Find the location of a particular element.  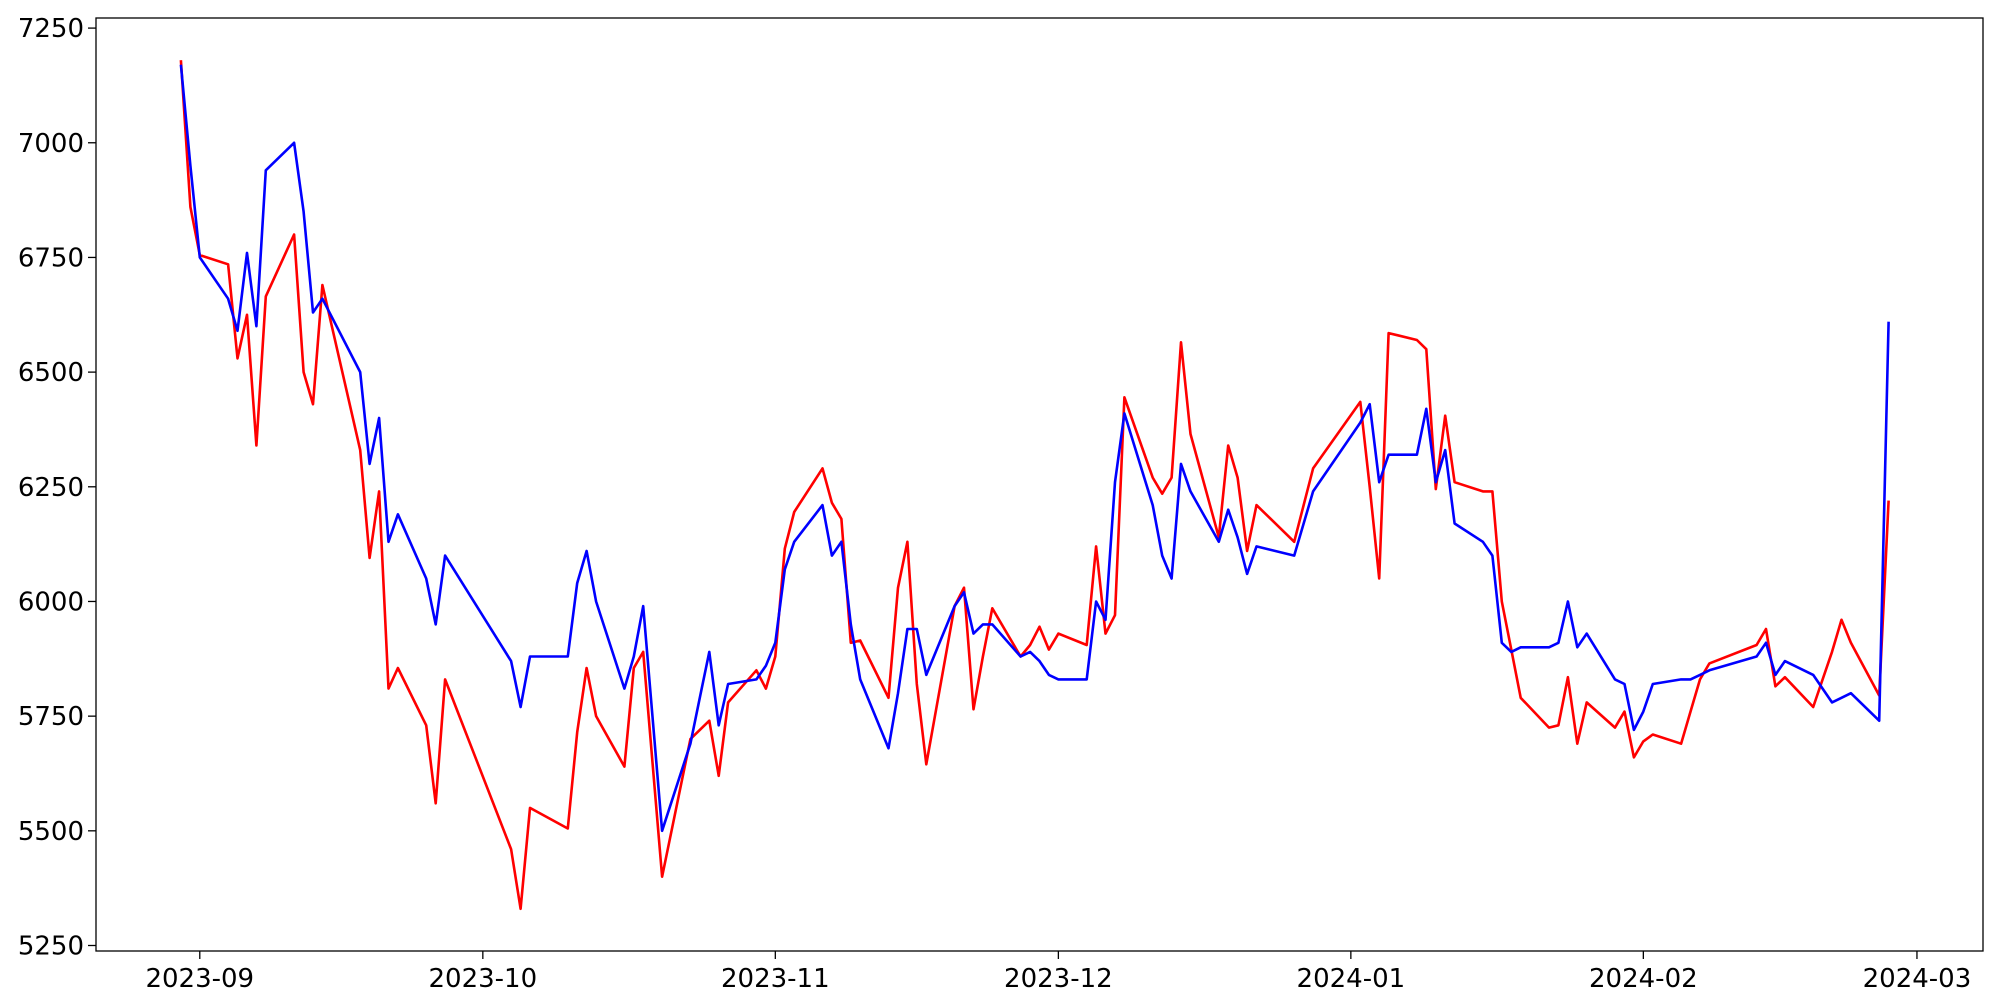

x-tick-label: 2024-03 is located at coordinates (1917, 979).